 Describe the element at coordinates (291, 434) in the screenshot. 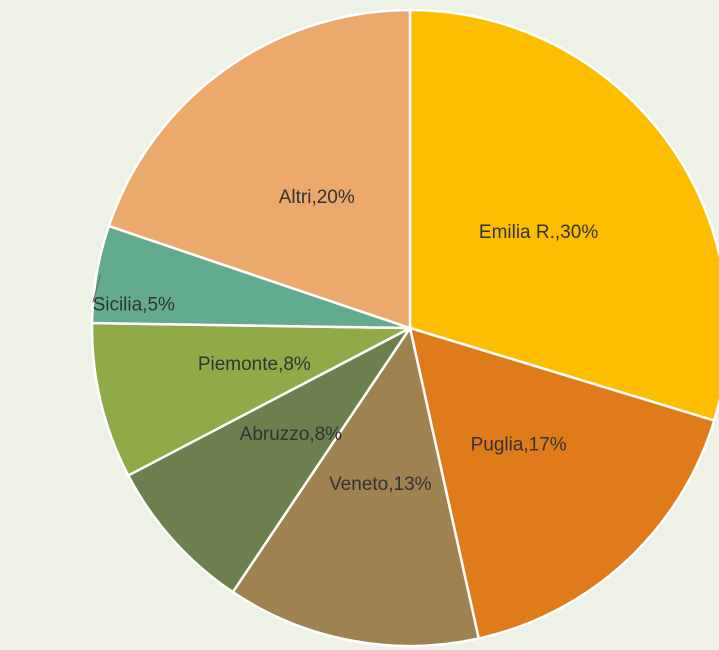

I see `slice-label: Abruzzo,8%` at that location.